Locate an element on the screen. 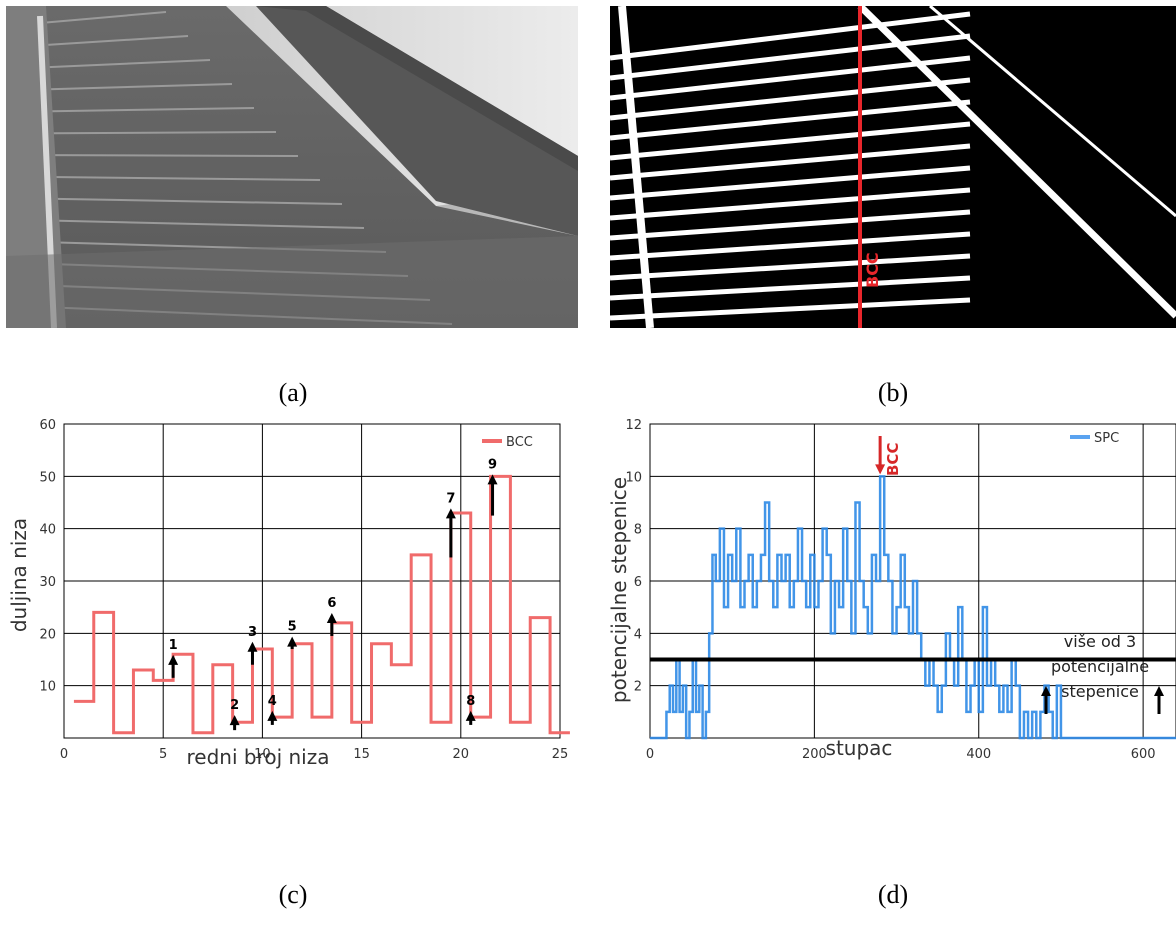  caption-c: (c) is located at coordinates (293, 894).